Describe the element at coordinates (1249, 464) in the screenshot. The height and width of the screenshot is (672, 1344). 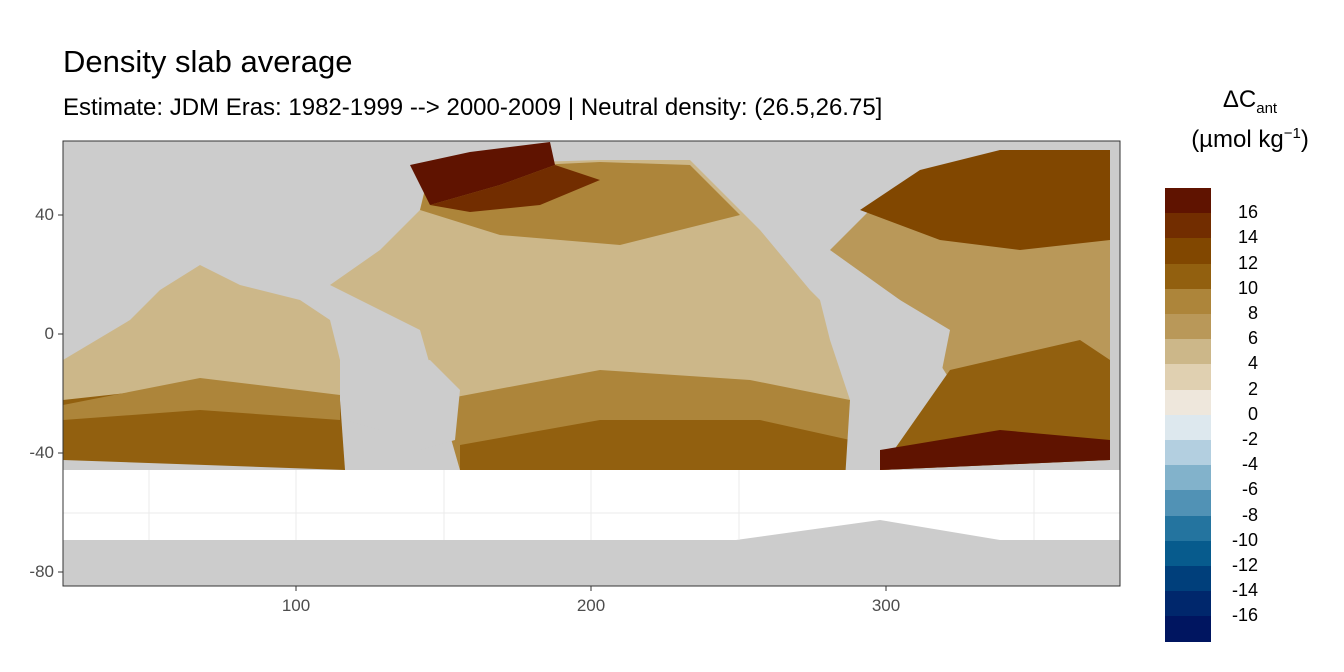
I see `legend-label: -4` at that location.